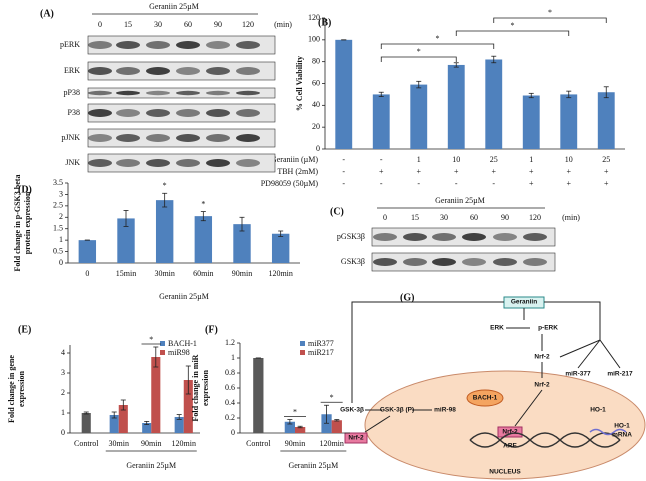  Describe the element at coordinates (58, 205) in the screenshot. I see `y-tick-label: 2.5` at that location.